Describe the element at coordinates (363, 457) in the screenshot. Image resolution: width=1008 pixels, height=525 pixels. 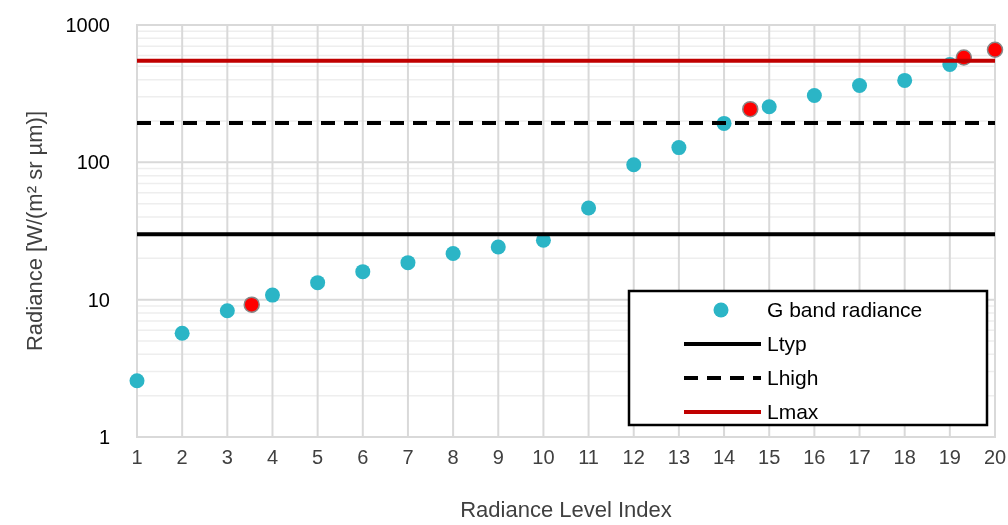
I see `x-tick-label: 6` at that location.